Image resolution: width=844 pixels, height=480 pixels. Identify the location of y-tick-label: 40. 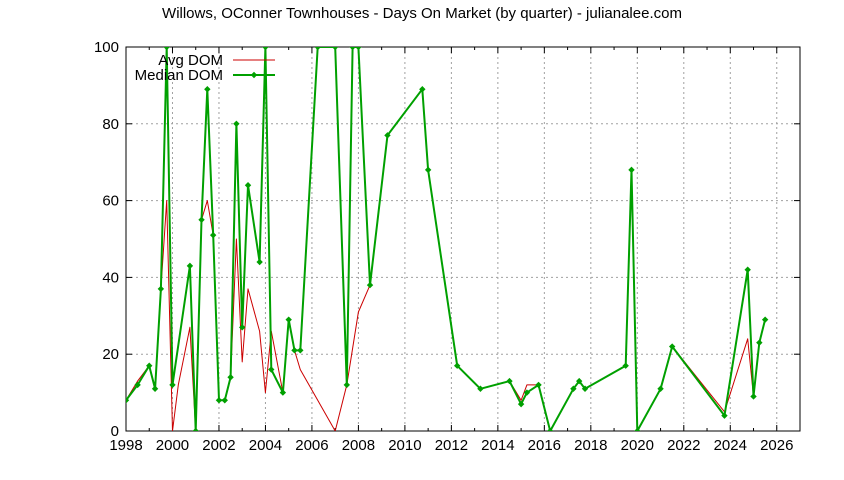
(110, 277).